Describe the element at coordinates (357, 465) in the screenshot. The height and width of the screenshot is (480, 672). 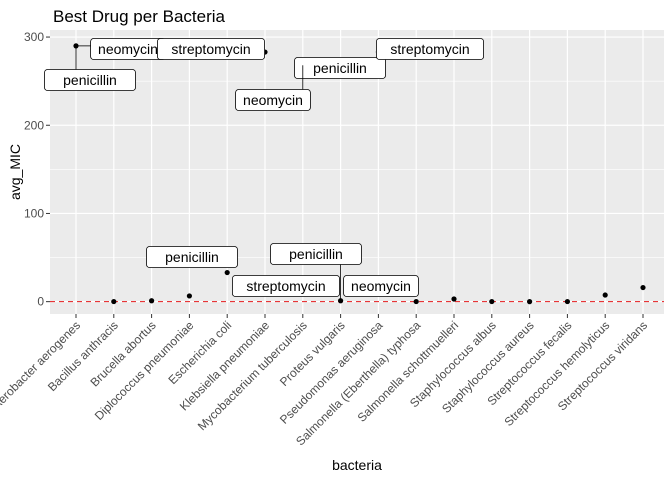
I see `x-axis-title: bacteria` at that location.